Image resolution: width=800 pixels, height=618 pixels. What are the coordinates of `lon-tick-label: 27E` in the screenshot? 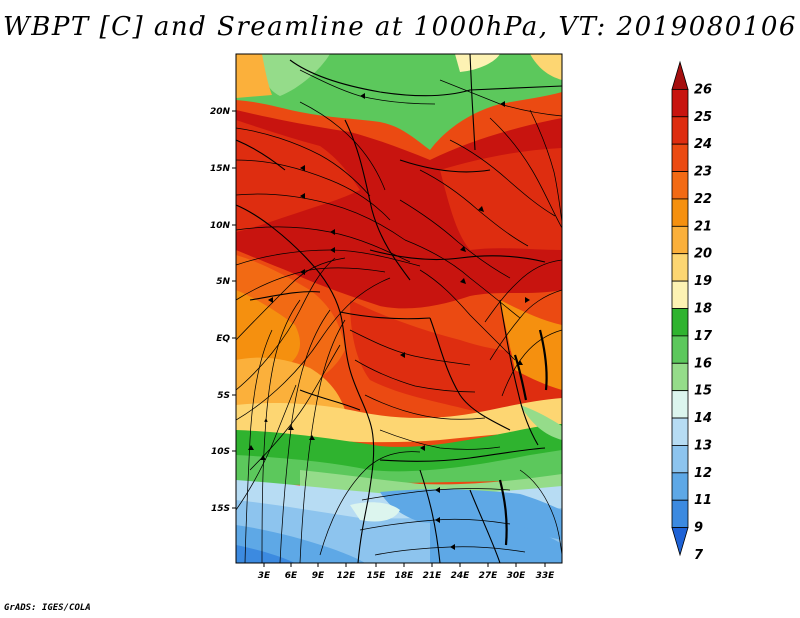 It's located at (489, 576).